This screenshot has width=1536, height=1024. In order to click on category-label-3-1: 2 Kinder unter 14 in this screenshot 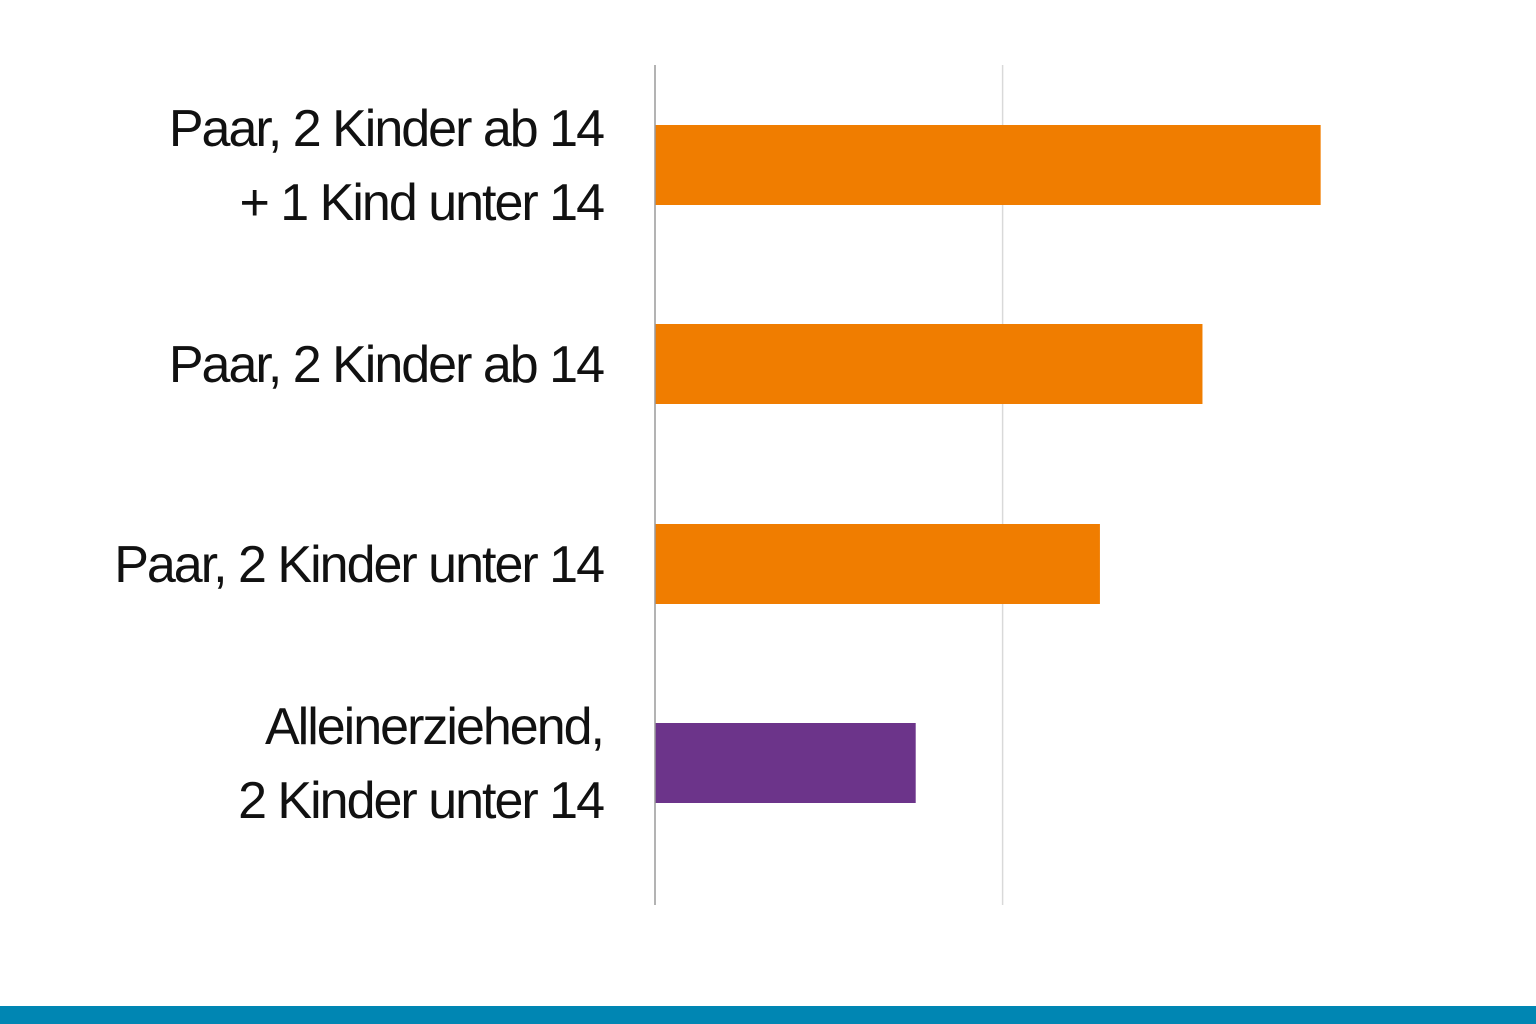, I will do `click(421, 801)`.